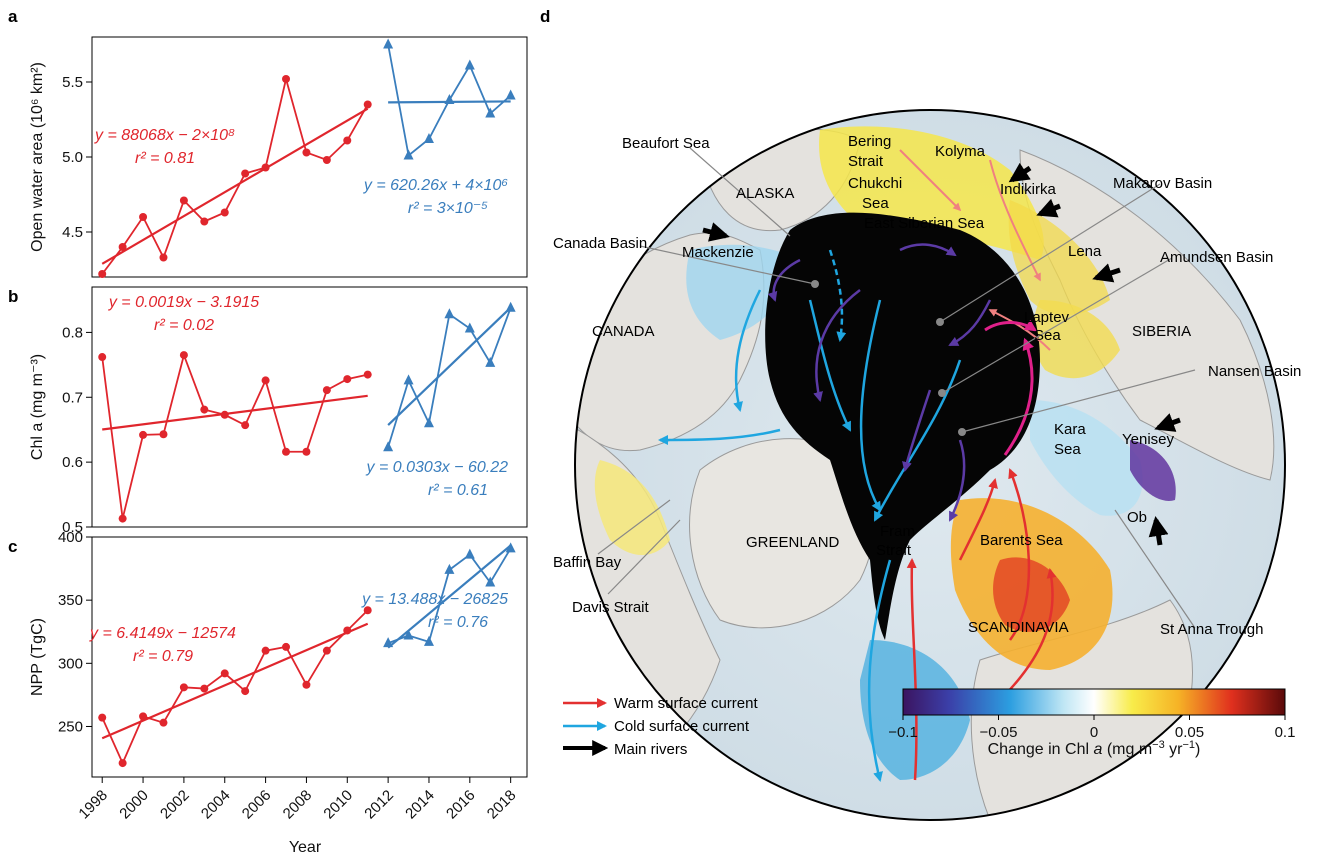 The height and width of the screenshot is (862, 1327). I want to click on label-alaska: ALASKA, so click(765, 193).